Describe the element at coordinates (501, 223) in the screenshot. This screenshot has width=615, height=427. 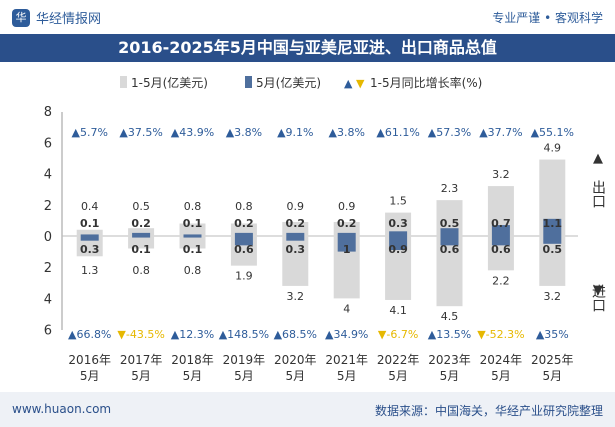
I see `data-label-export-month: 0.7` at that location.